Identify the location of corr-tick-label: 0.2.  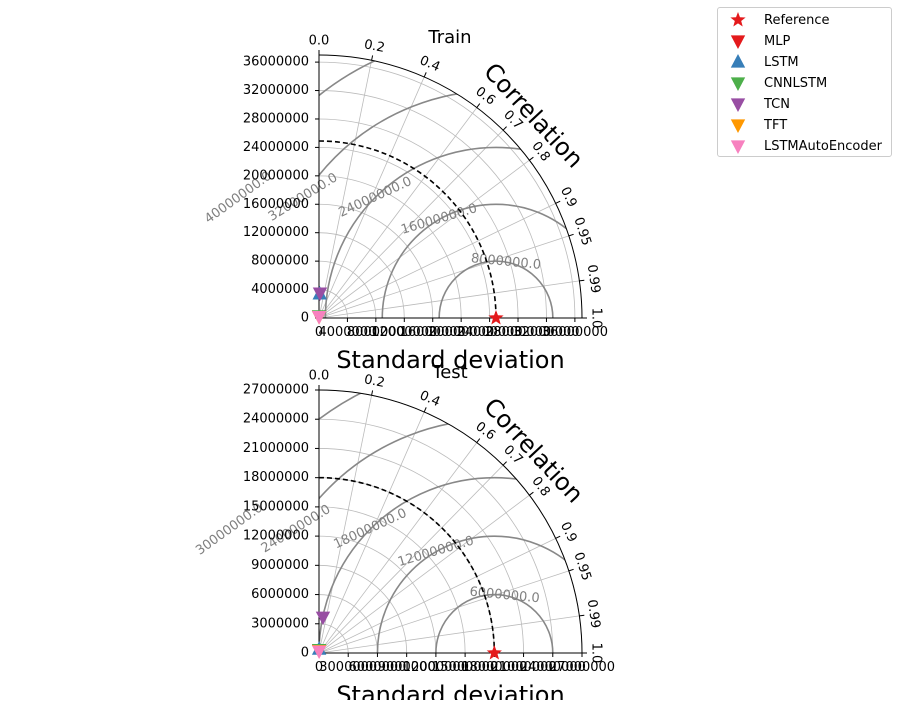
(374, 381).